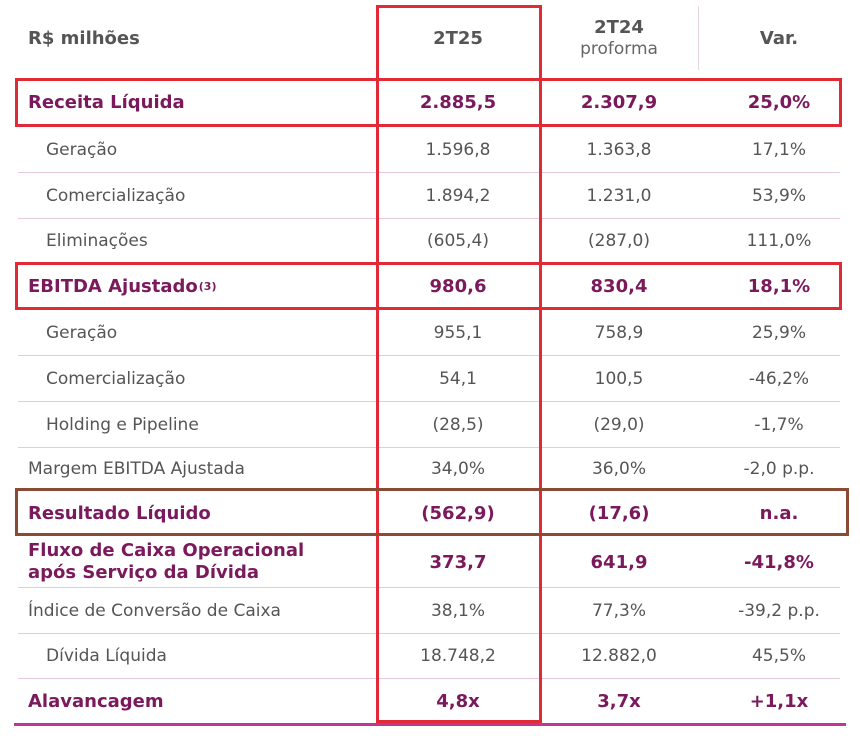 This screenshot has width=860, height=736. I want to click on value-2t24: 758,9, so click(619, 332).